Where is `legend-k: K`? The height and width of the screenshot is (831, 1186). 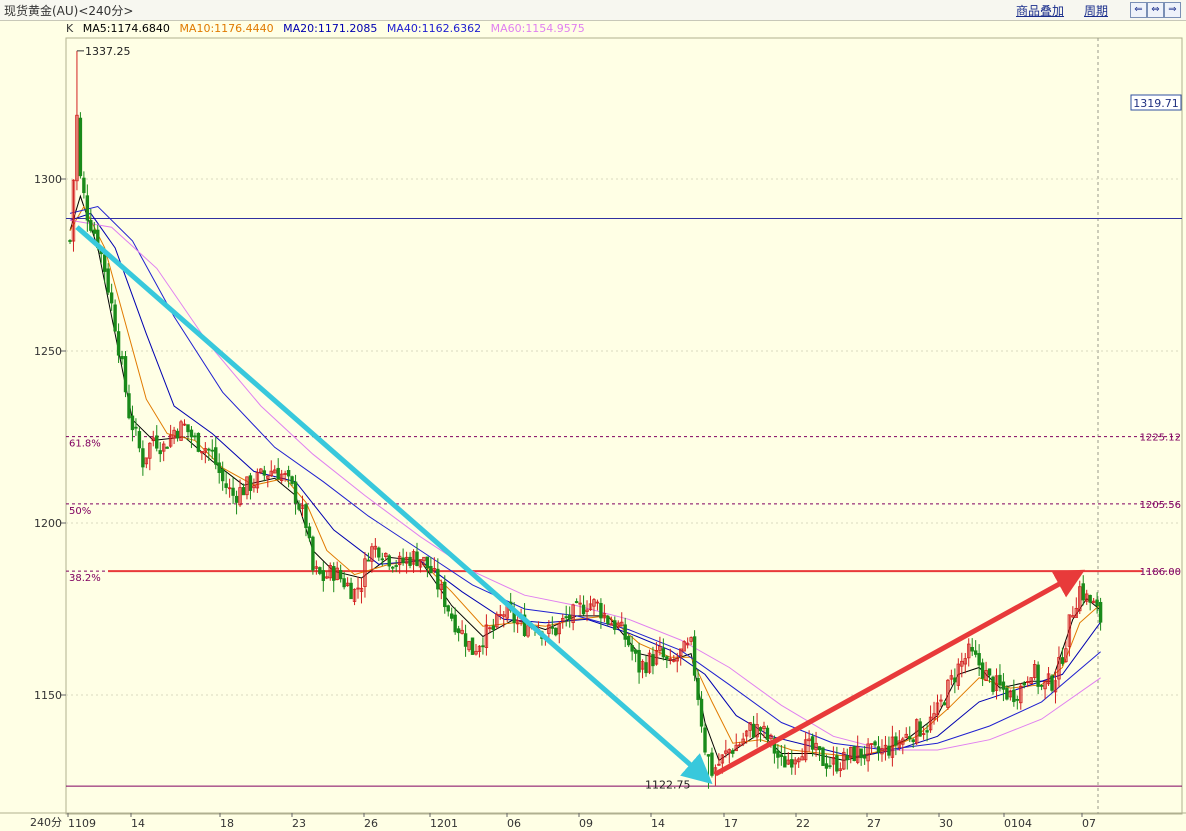
legend-k: K is located at coordinates (70, 28).